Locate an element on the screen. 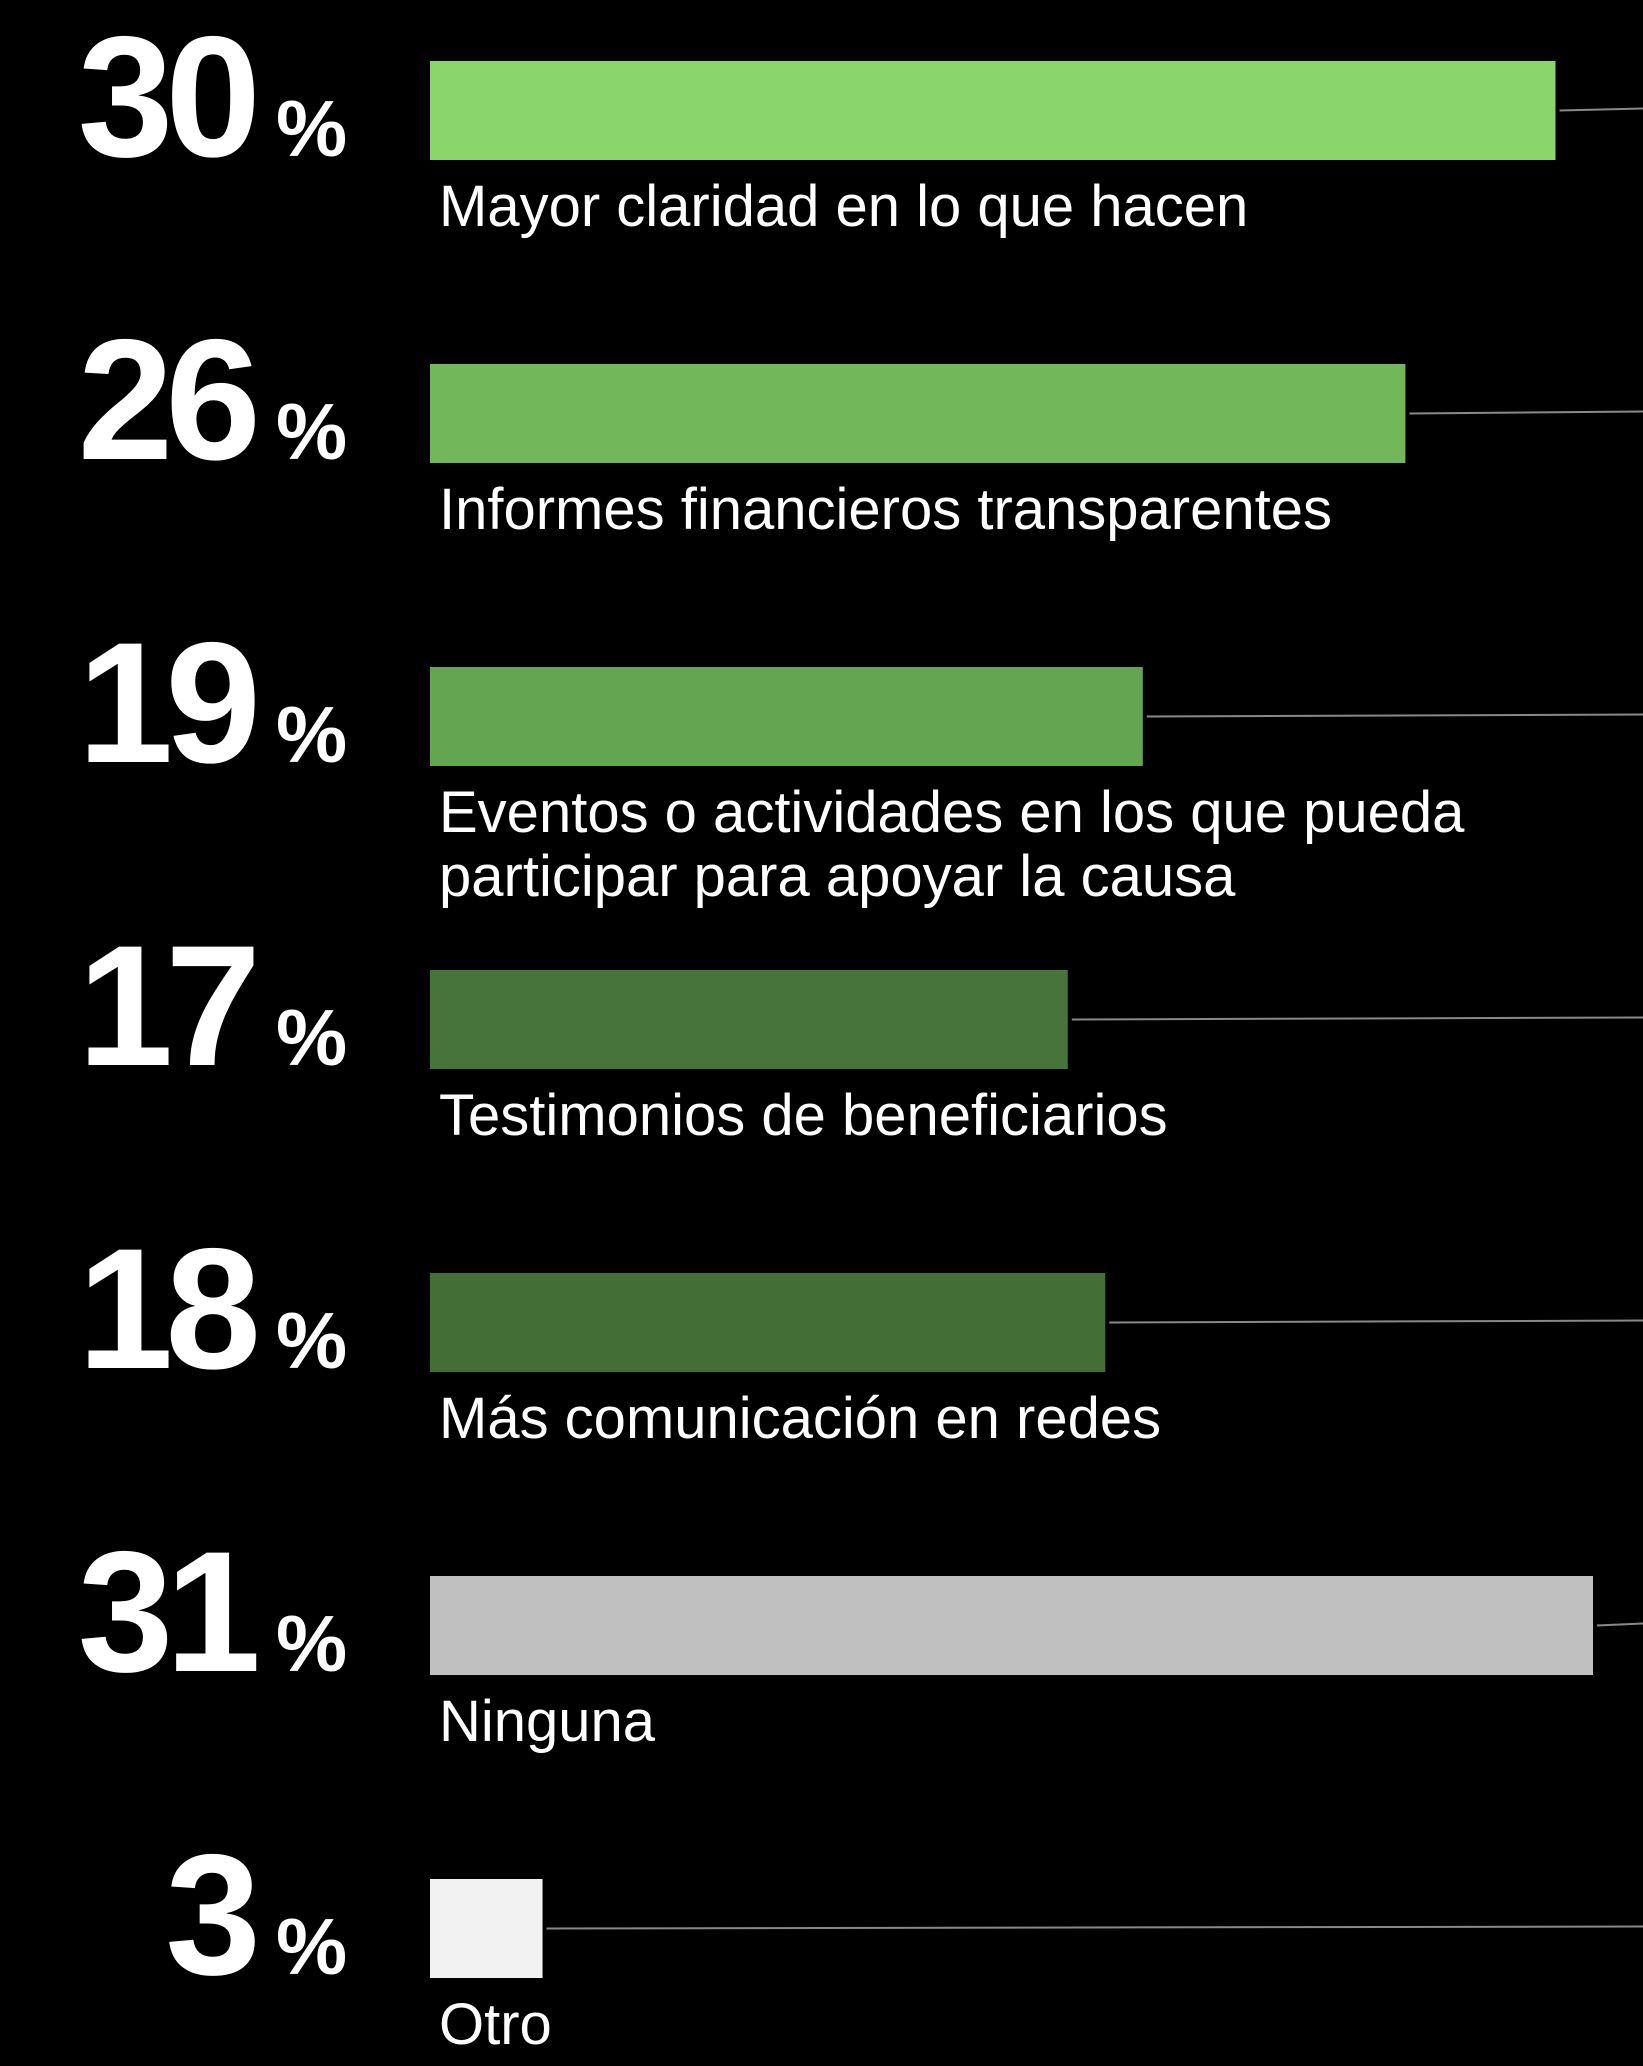 The image size is (1643, 2066). value-label: 18 is located at coordinates (167, 1309).